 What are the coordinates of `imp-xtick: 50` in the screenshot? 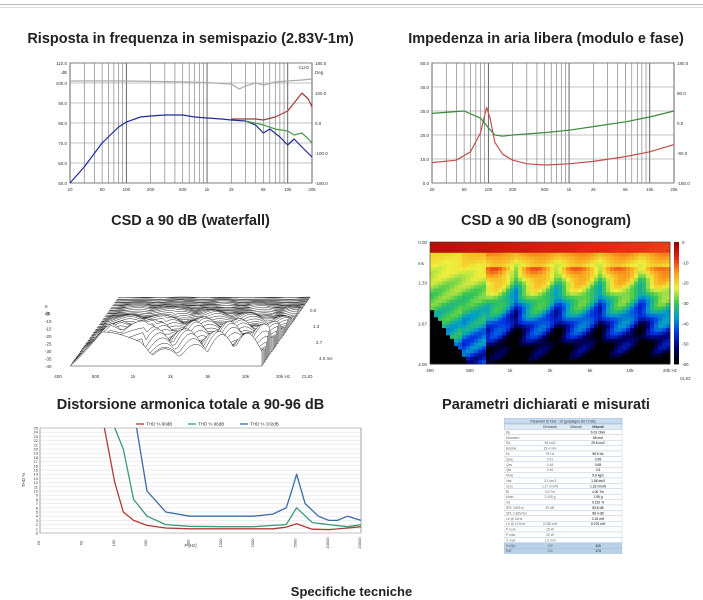 It's located at (465, 189).